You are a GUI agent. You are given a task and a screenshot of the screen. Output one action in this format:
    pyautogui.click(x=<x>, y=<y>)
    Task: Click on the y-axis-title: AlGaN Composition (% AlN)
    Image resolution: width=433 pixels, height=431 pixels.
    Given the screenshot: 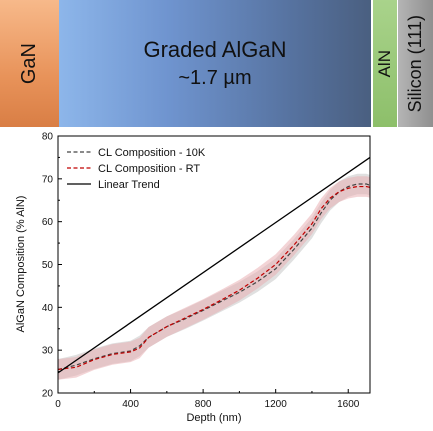 What is the action you would take?
    pyautogui.click(x=21, y=264)
    